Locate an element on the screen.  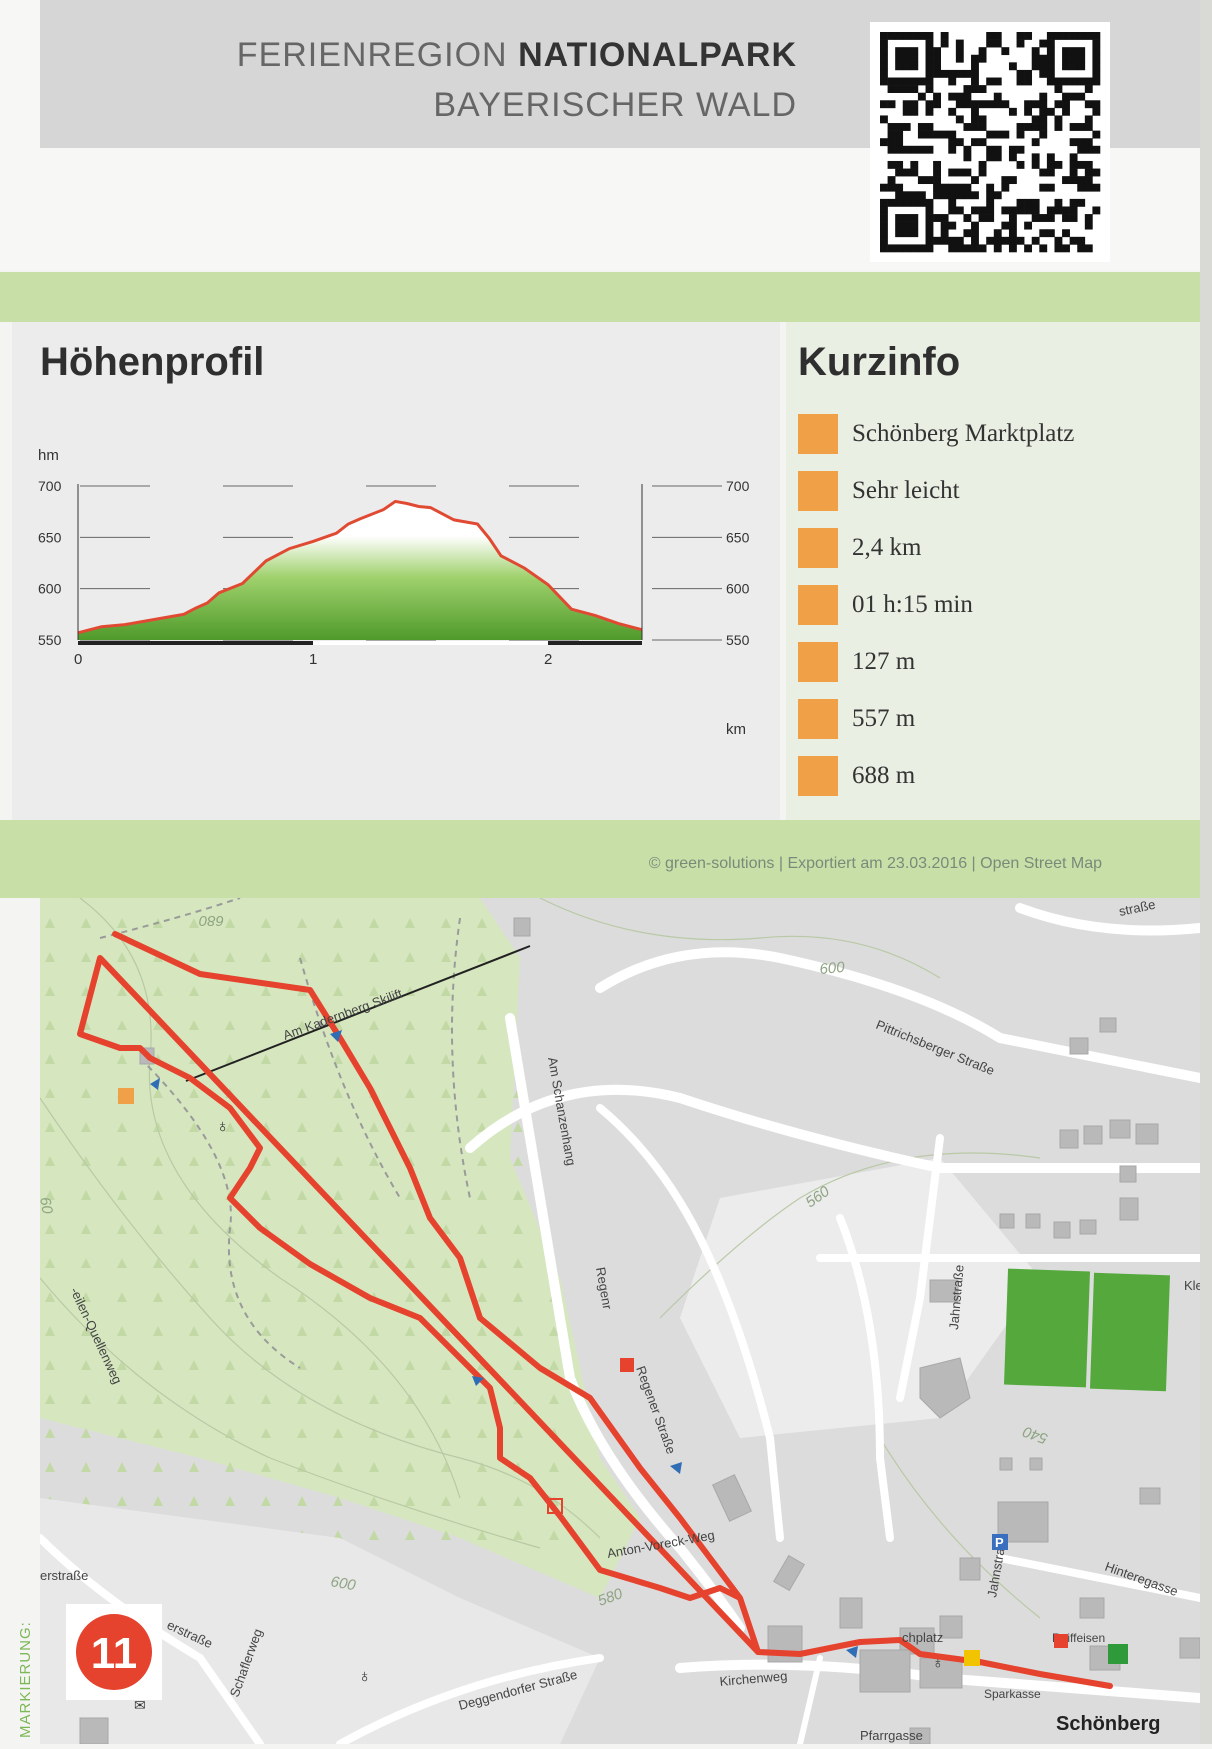
chart-axes: 550 550 600 600 650 650 700 700 0 1 2 is located at coordinates (394, 573).